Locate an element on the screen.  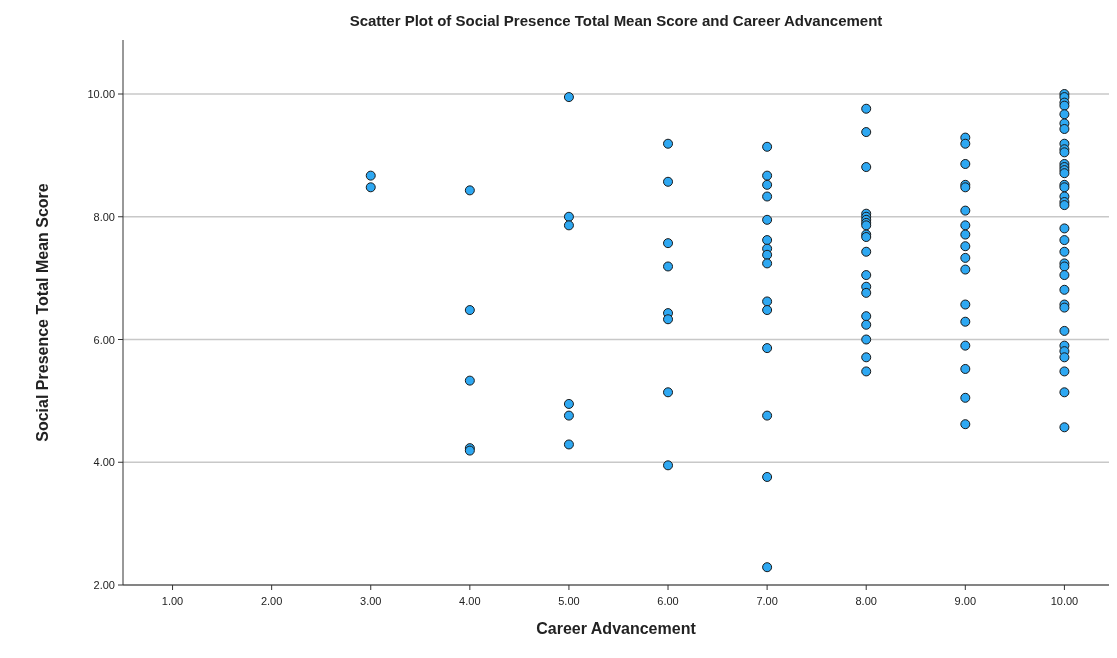
x-tick-label: 5.00 is located at coordinates (569, 601).